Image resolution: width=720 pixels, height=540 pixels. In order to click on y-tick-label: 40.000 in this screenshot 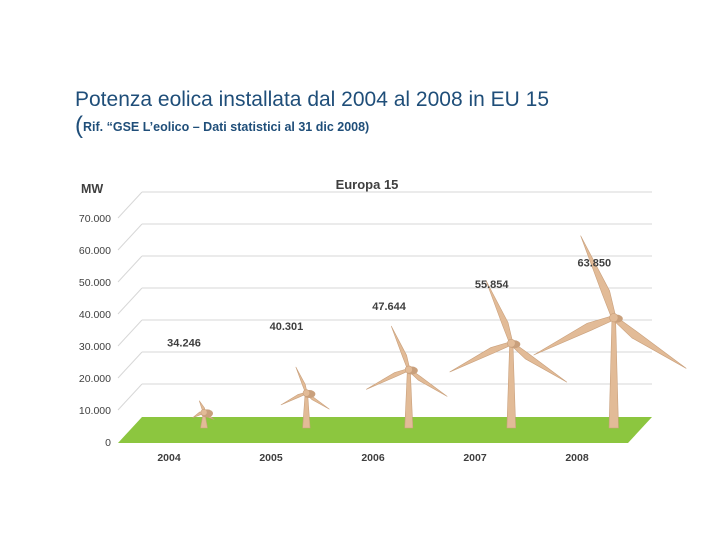, I will do `click(95, 315)`.